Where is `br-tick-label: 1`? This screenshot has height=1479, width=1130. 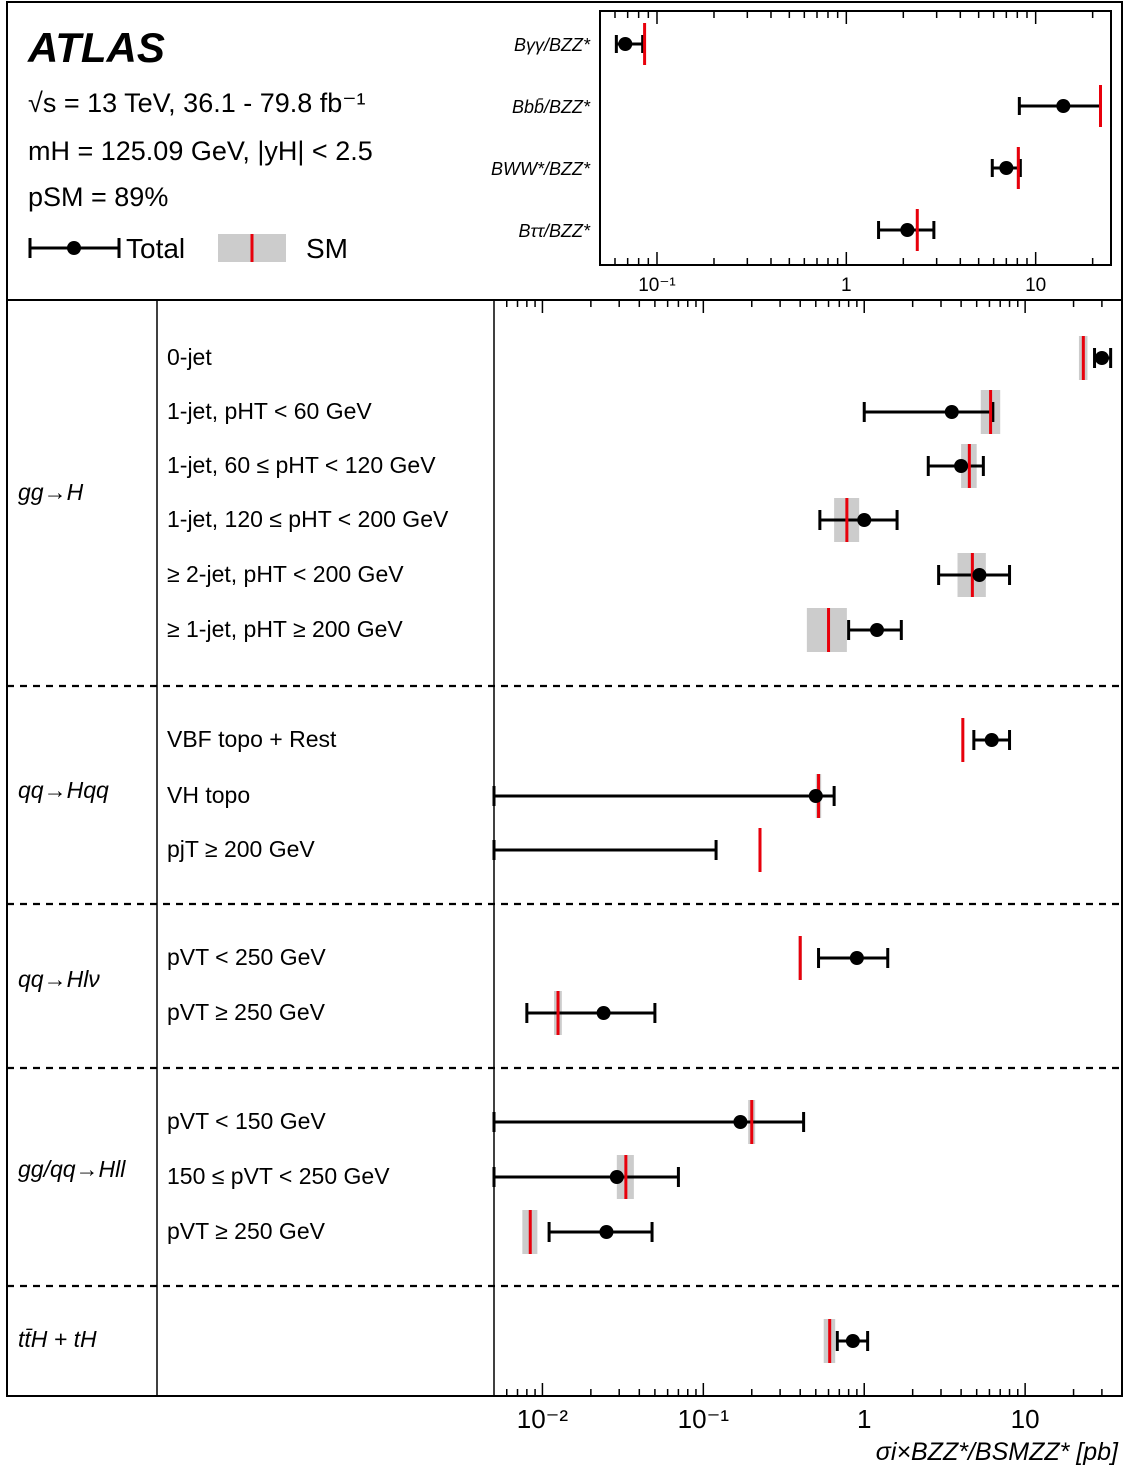 br-tick-label: 1 is located at coordinates (846, 285).